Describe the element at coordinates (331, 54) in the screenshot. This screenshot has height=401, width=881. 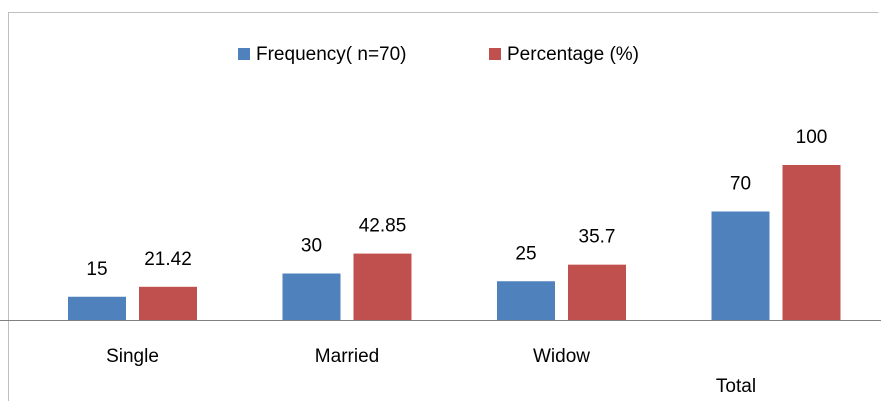
I see `legend-label: Frequency( n=70)` at that location.